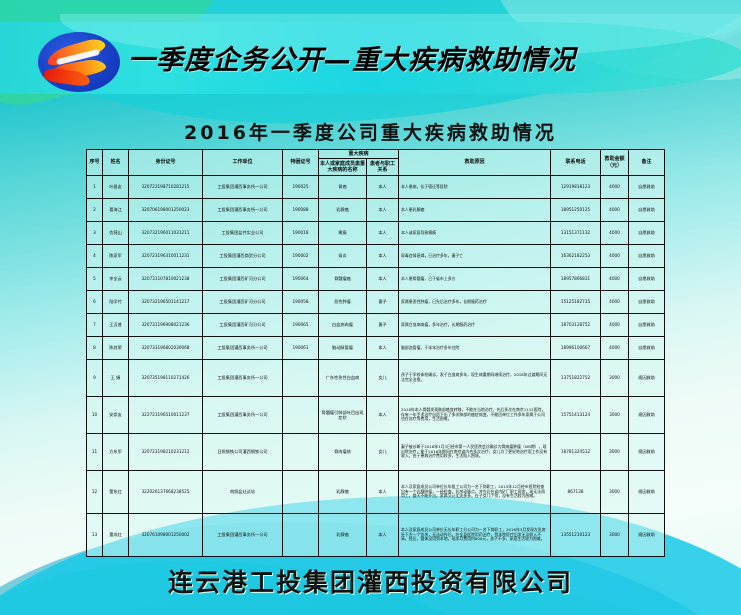 The width and height of the screenshot is (741, 615). Describe the element at coordinates (475, 233) in the screenshot. I see `cell-reason: 本人或家庭导致瘫痪` at that location.